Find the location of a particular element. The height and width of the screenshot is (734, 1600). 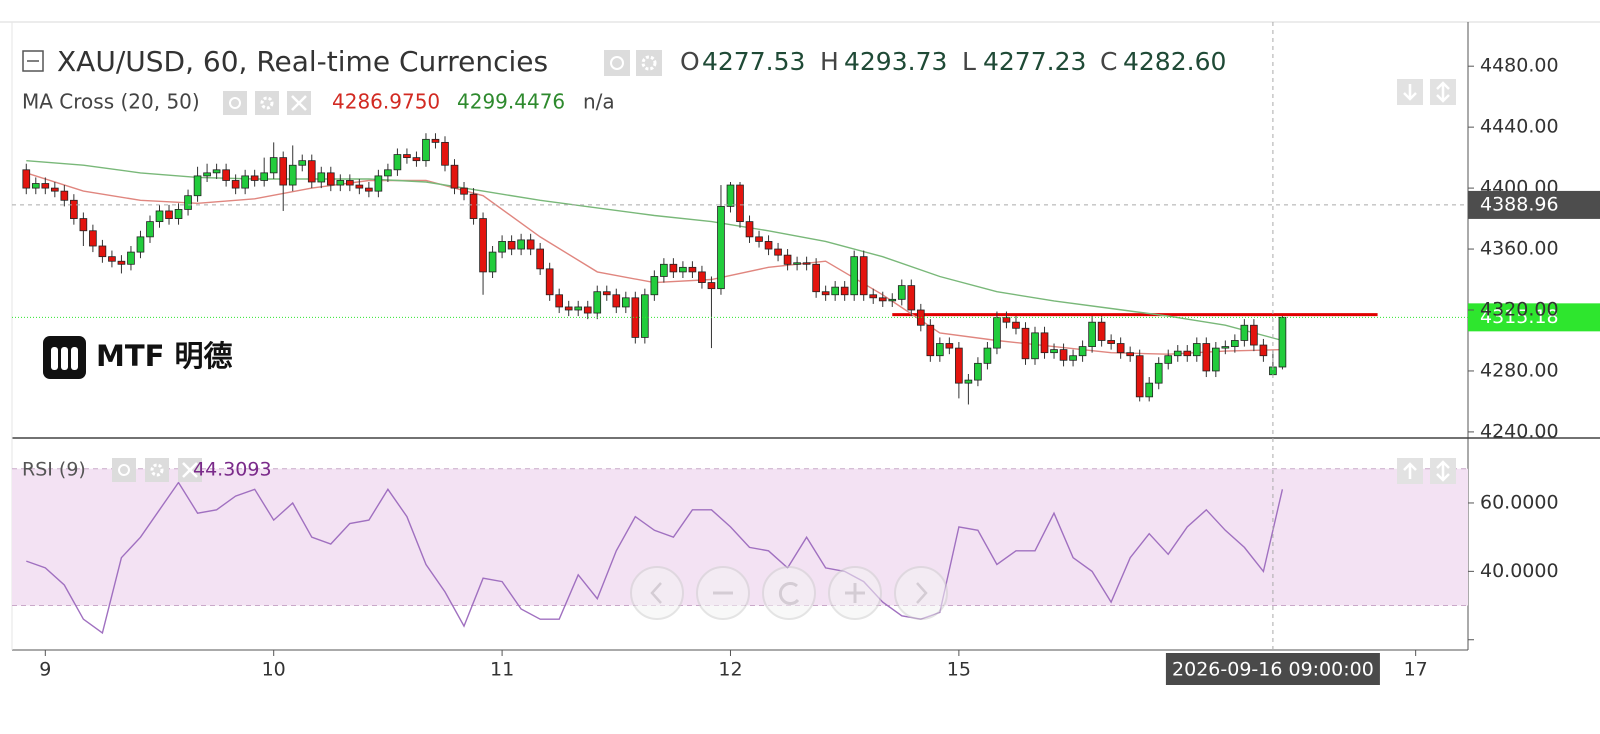

x-tick-label: 11 is located at coordinates (502, 670).